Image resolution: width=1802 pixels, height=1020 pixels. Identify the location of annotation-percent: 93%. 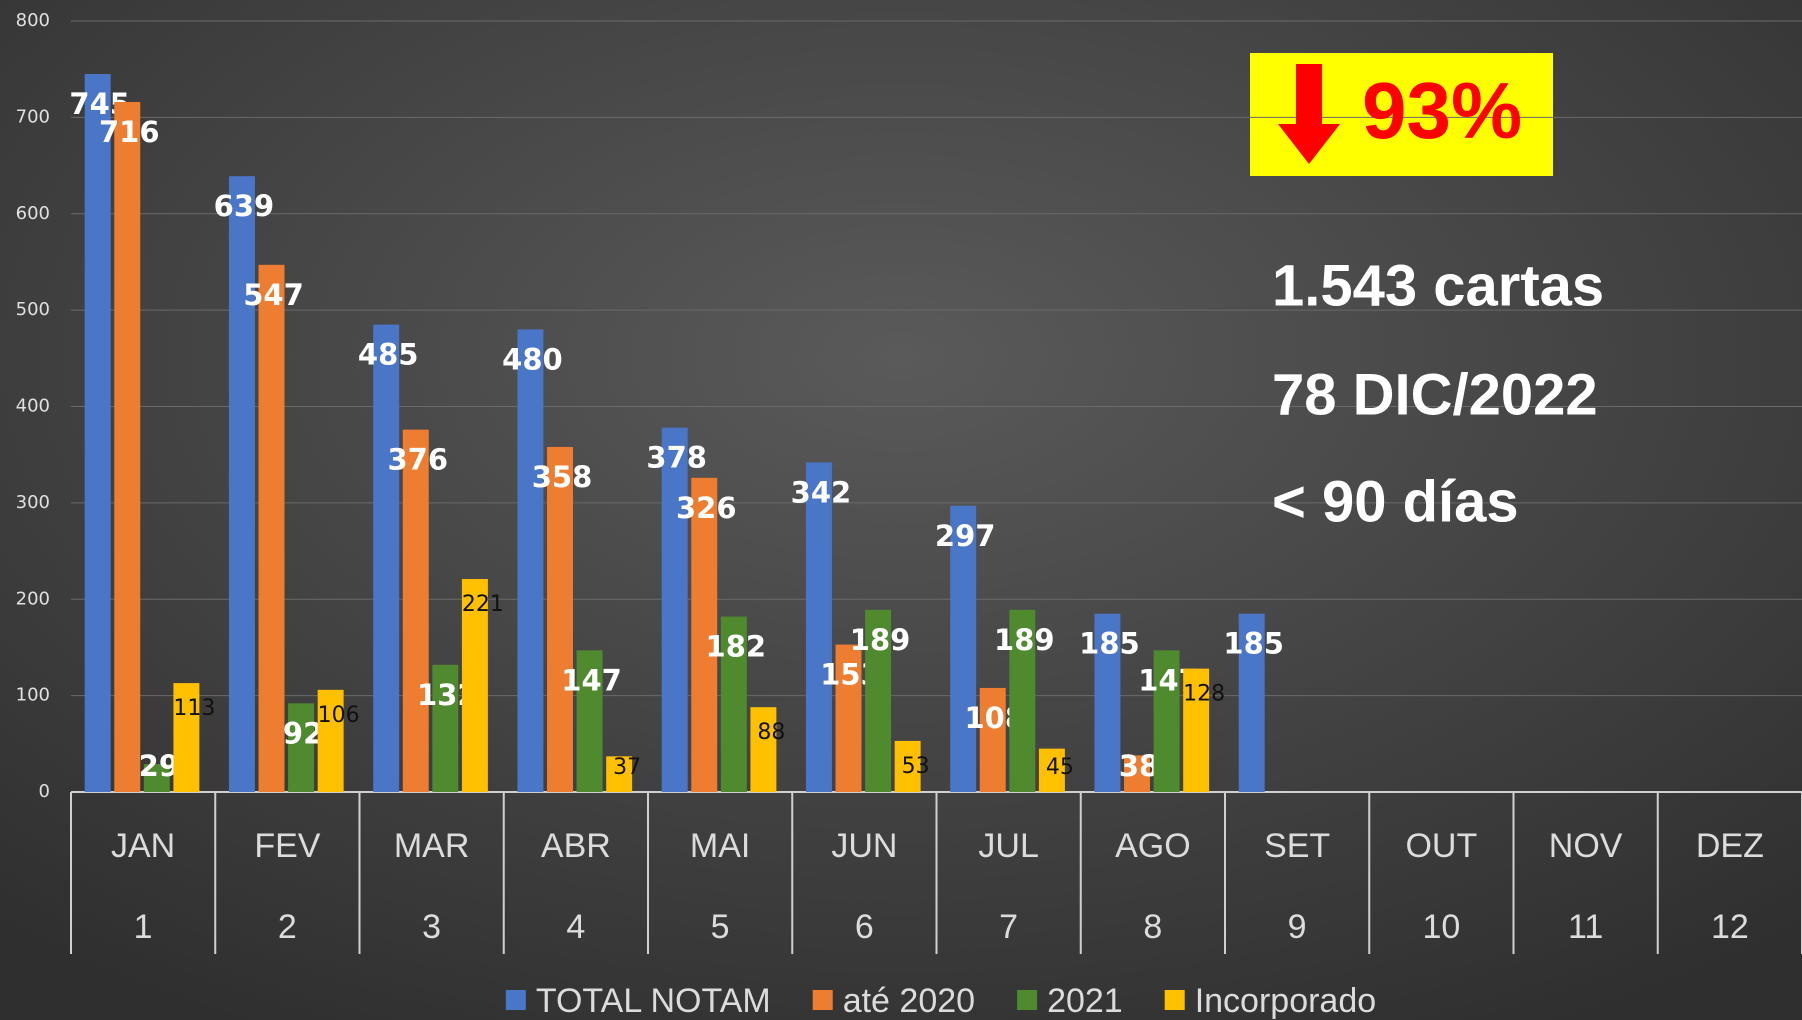
(1442, 110).